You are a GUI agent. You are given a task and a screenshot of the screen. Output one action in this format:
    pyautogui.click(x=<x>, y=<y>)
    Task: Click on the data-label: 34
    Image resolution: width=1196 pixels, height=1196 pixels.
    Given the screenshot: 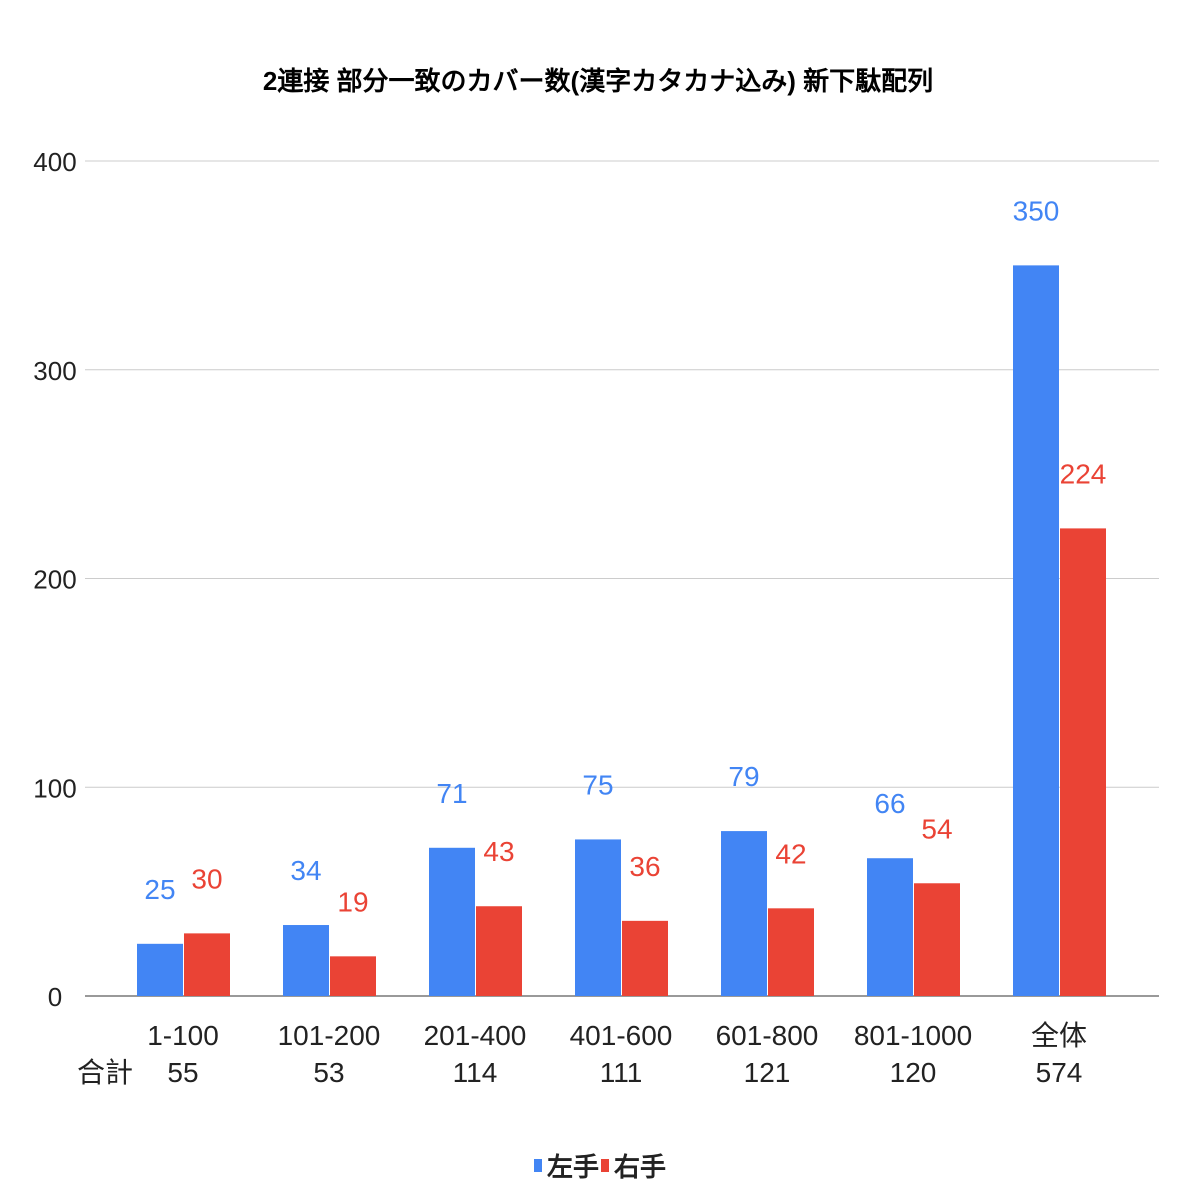 What is the action you would take?
    pyautogui.click(x=305, y=870)
    